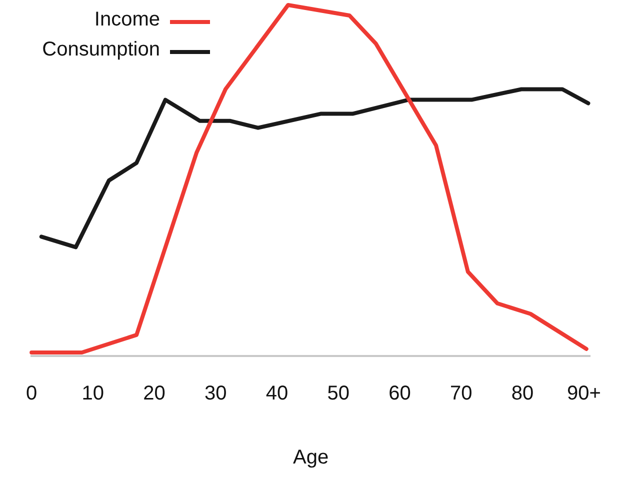  I want to click on x-tick-label: 20, so click(154, 393).